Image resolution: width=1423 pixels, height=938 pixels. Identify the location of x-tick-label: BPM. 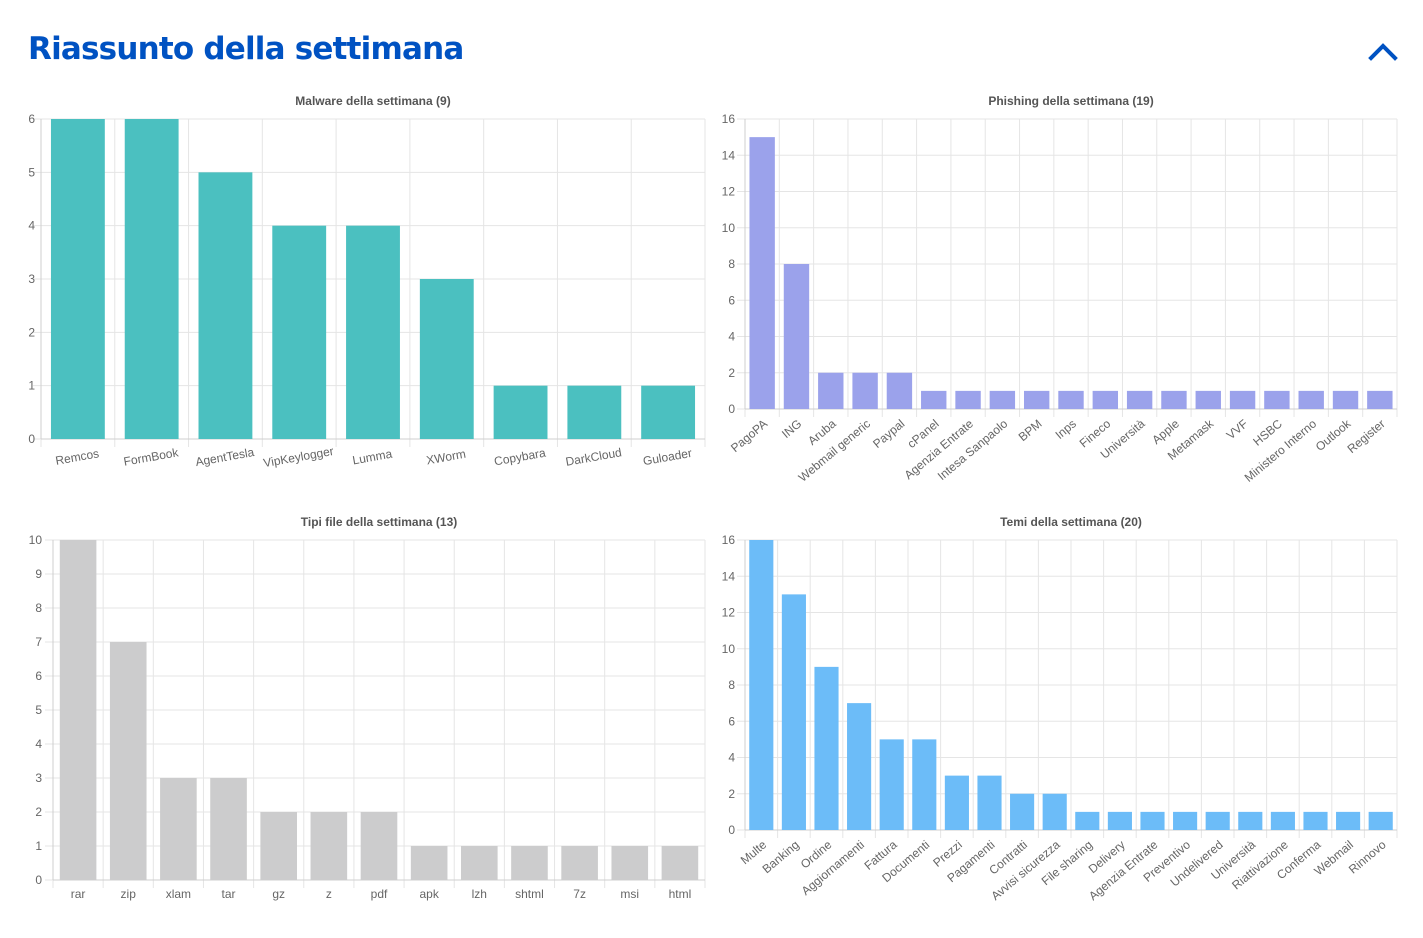
(1030, 430).